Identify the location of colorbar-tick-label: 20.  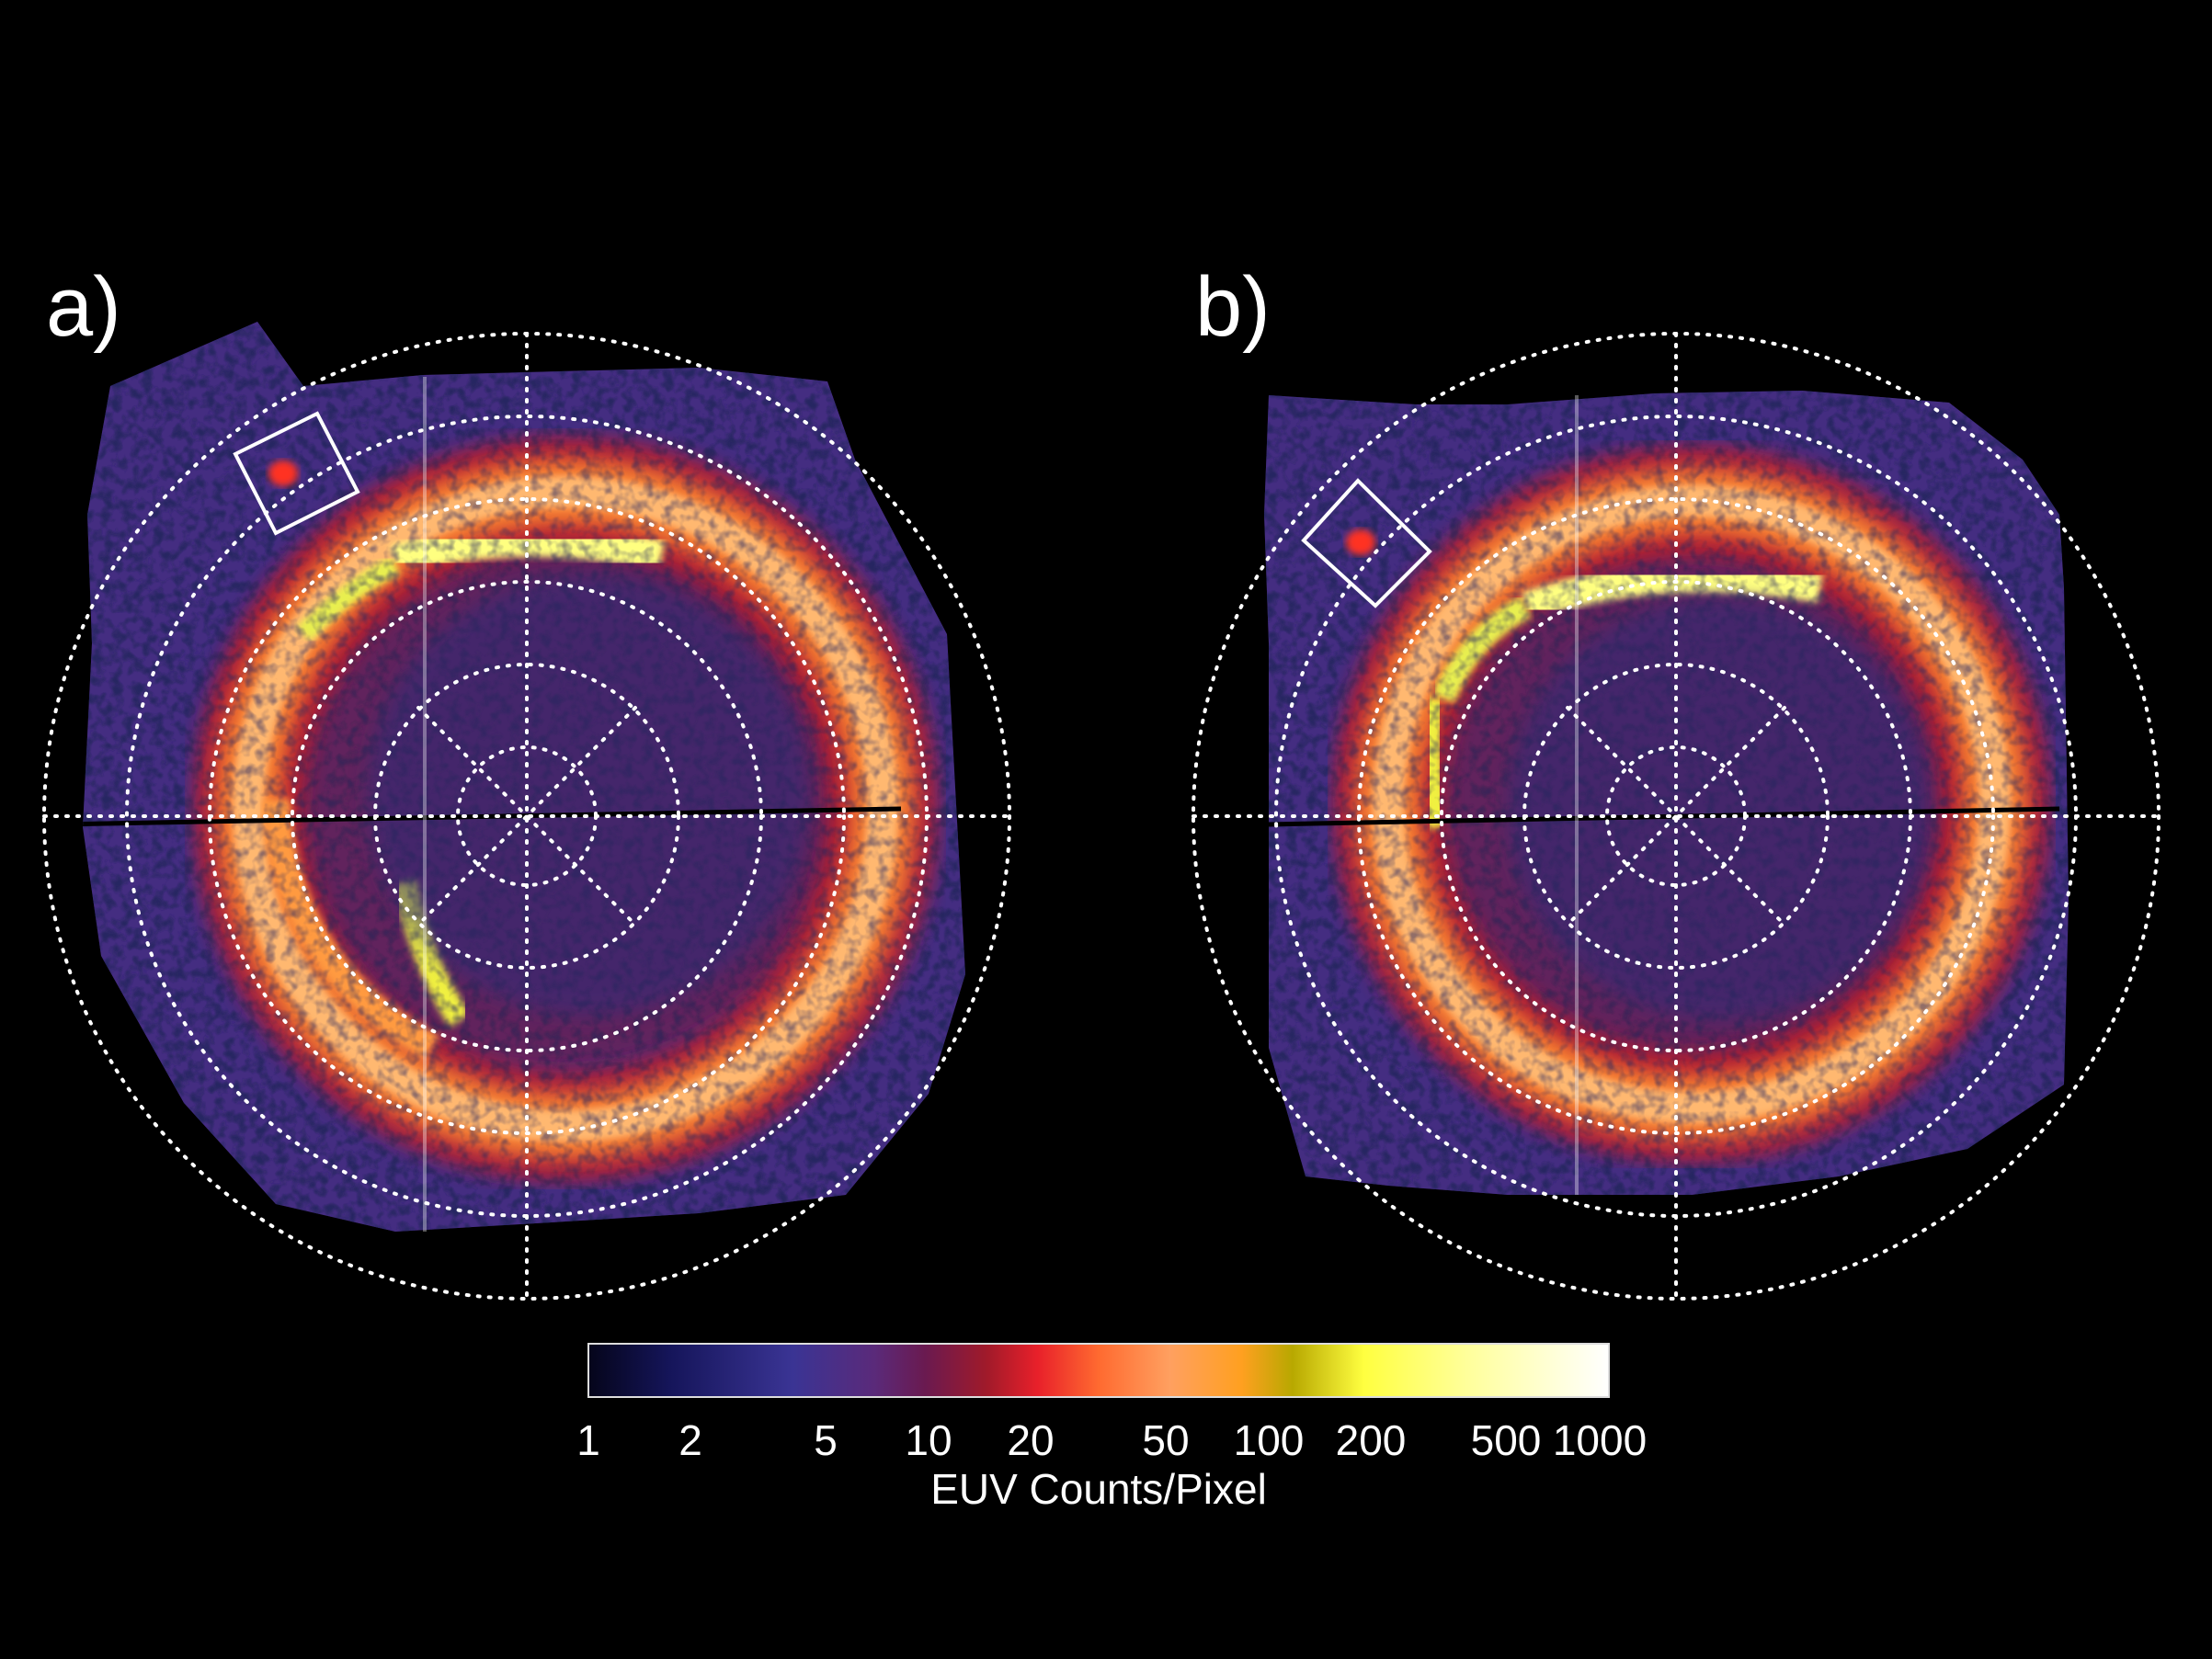
(1031, 1440).